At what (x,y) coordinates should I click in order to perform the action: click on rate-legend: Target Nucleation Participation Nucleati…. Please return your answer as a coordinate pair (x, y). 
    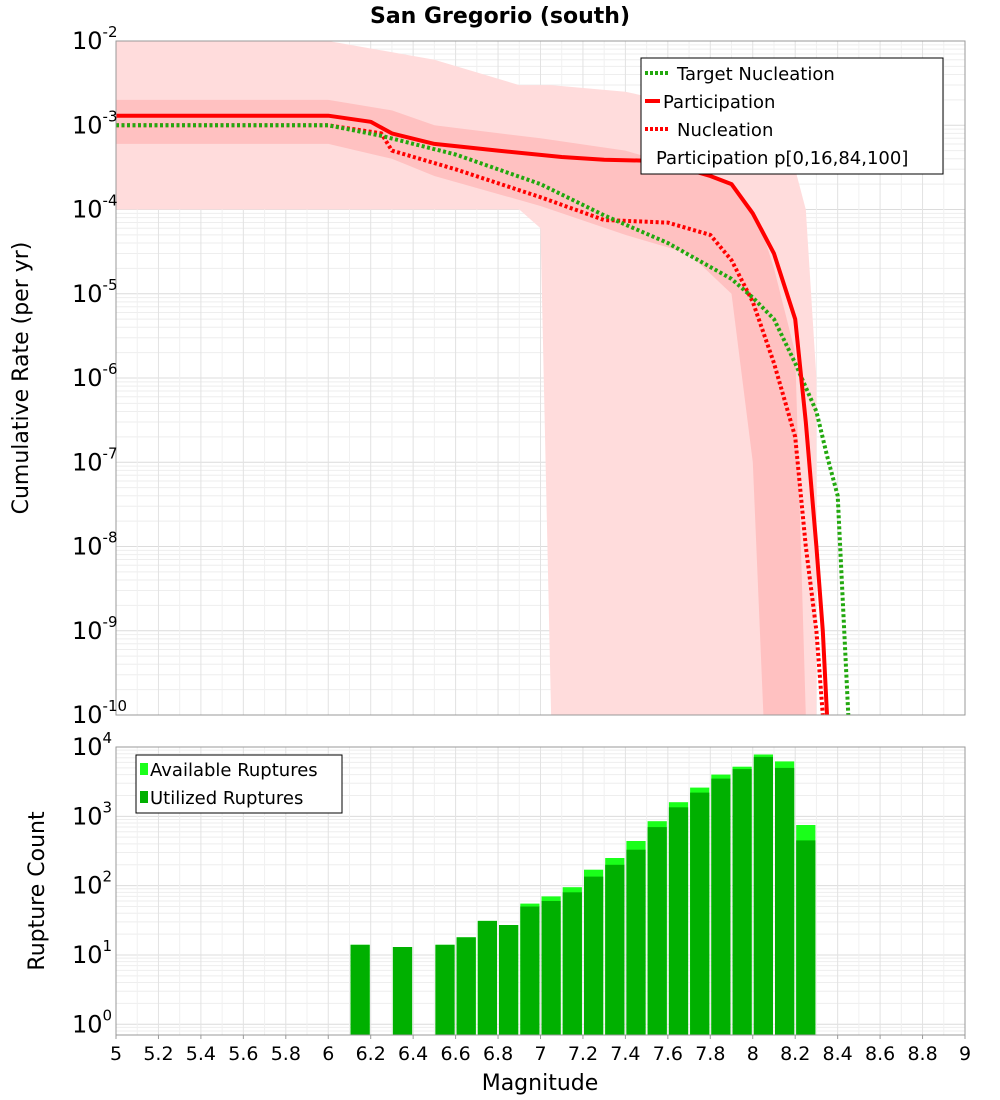
    Looking at the image, I should click on (792, 116).